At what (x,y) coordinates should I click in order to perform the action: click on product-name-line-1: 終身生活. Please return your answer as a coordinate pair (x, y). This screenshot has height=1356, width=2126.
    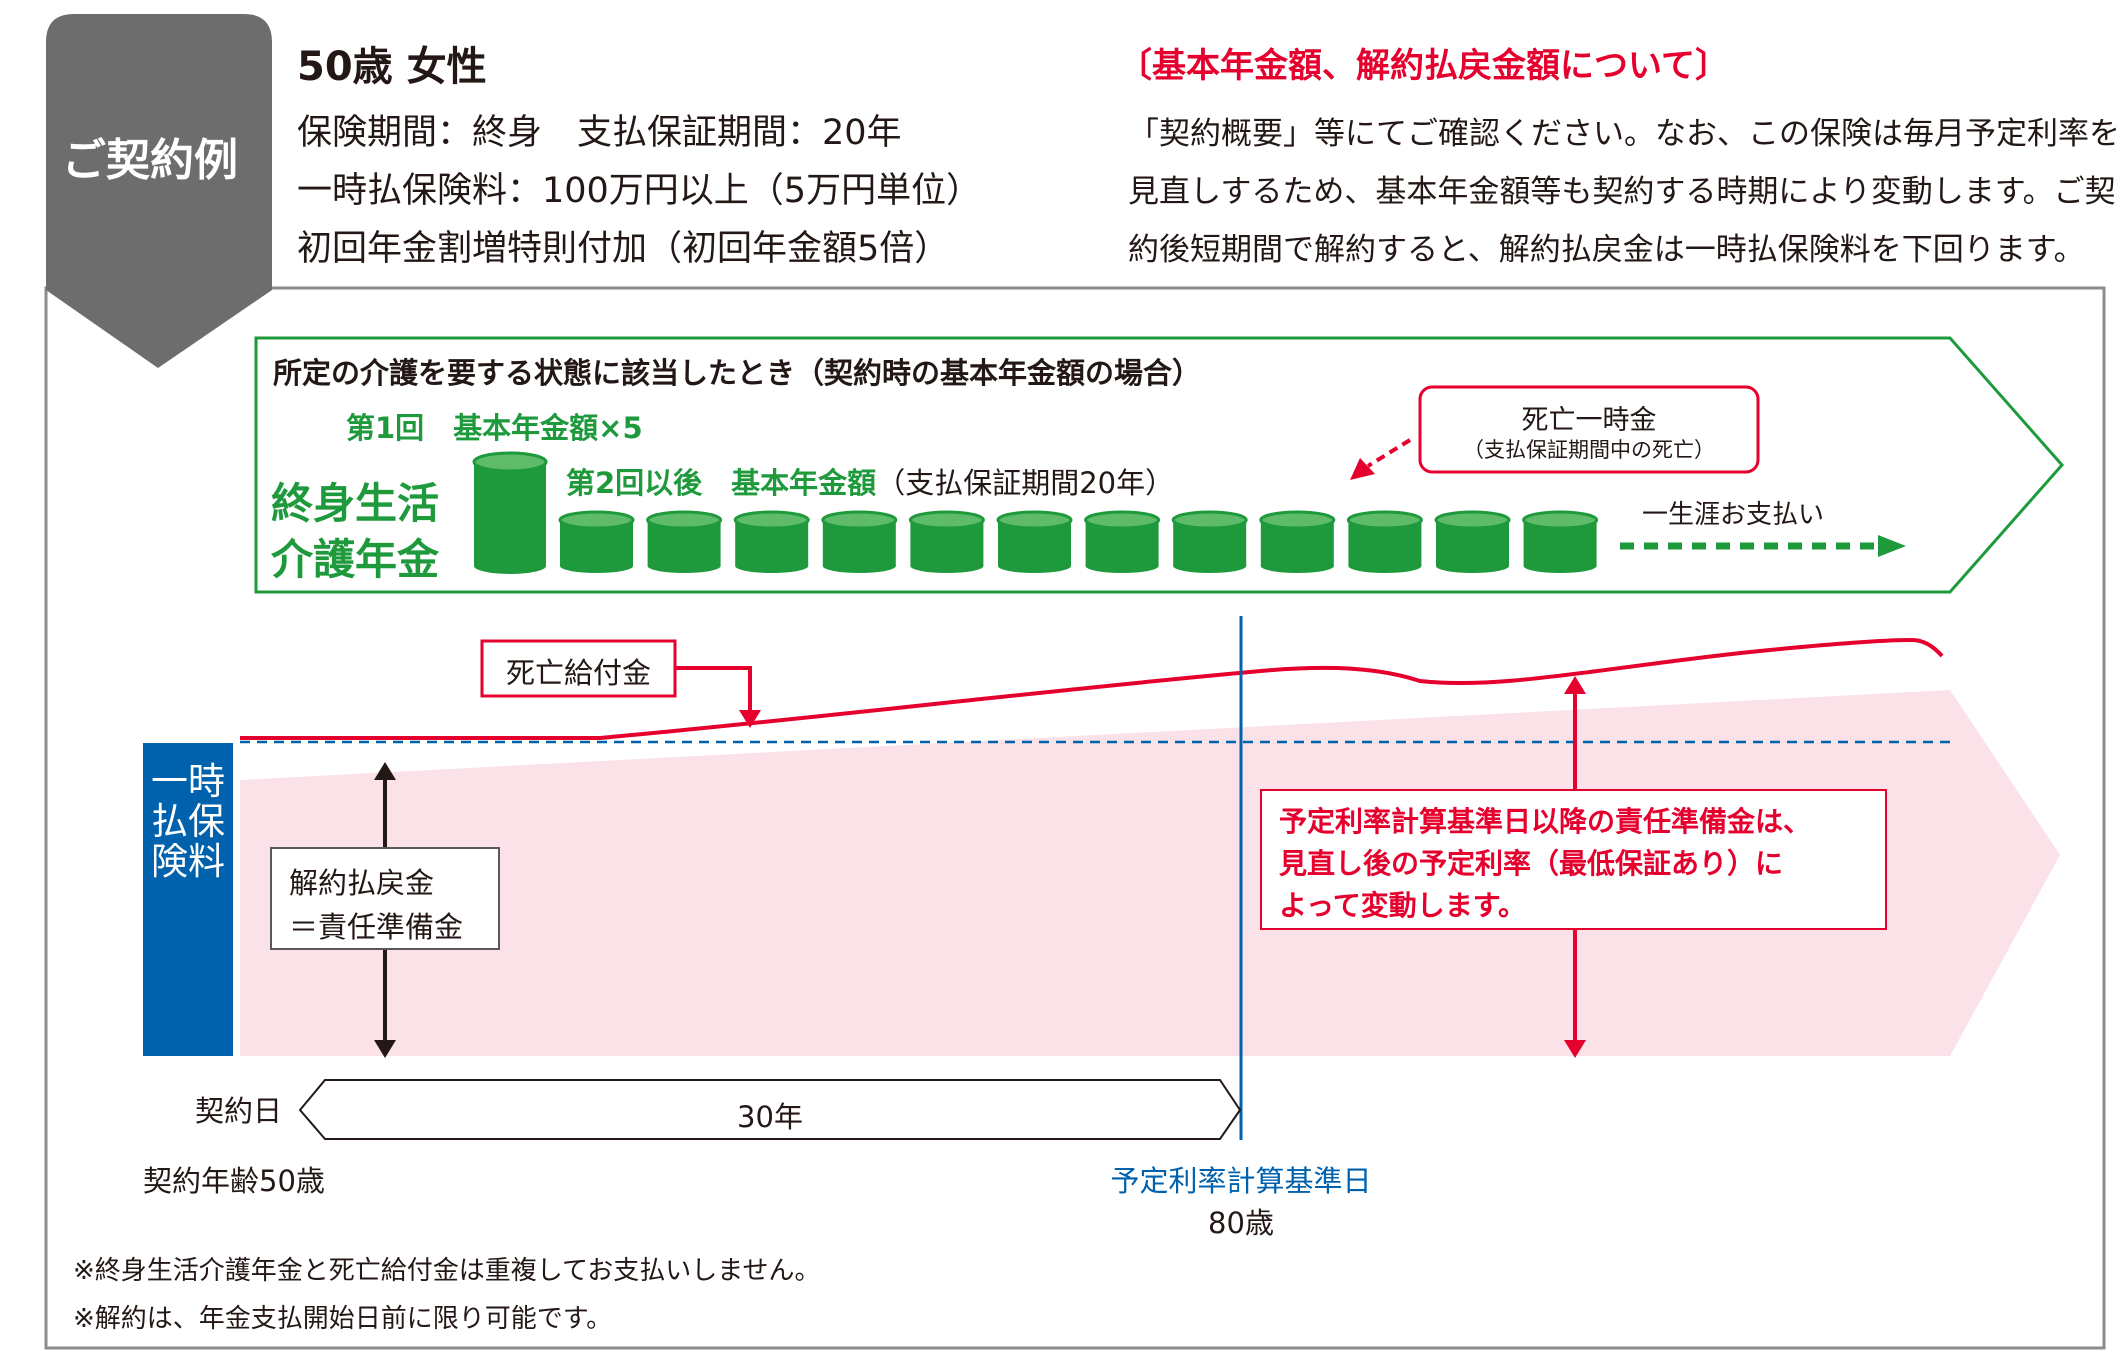
    Looking at the image, I should click on (355, 503).